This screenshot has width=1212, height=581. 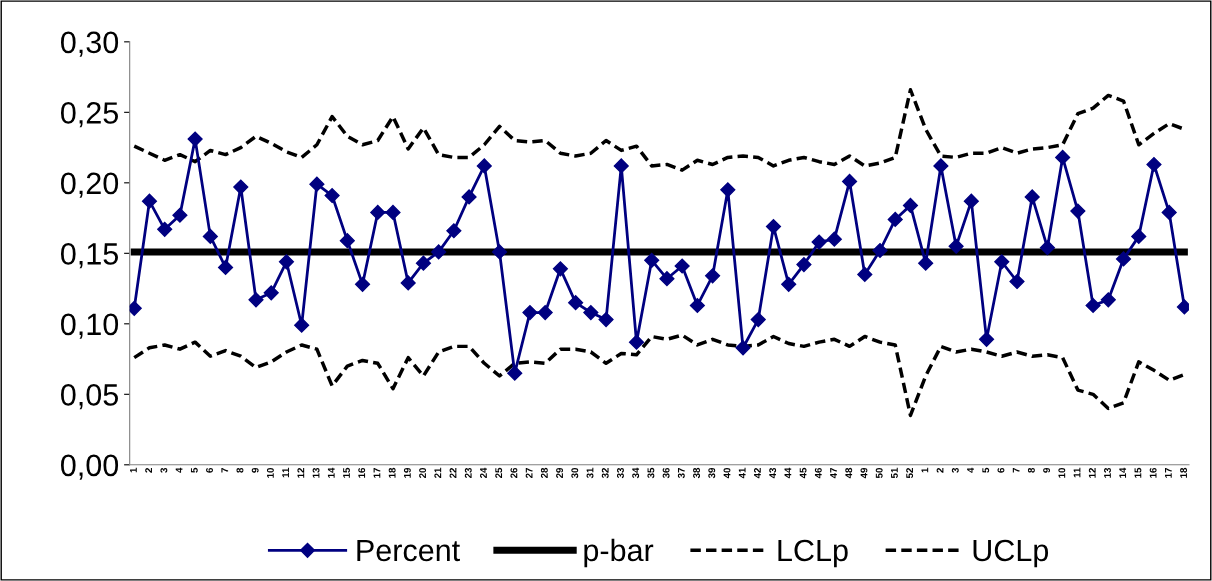 I want to click on legend-label: LCLp, so click(x=813, y=553).